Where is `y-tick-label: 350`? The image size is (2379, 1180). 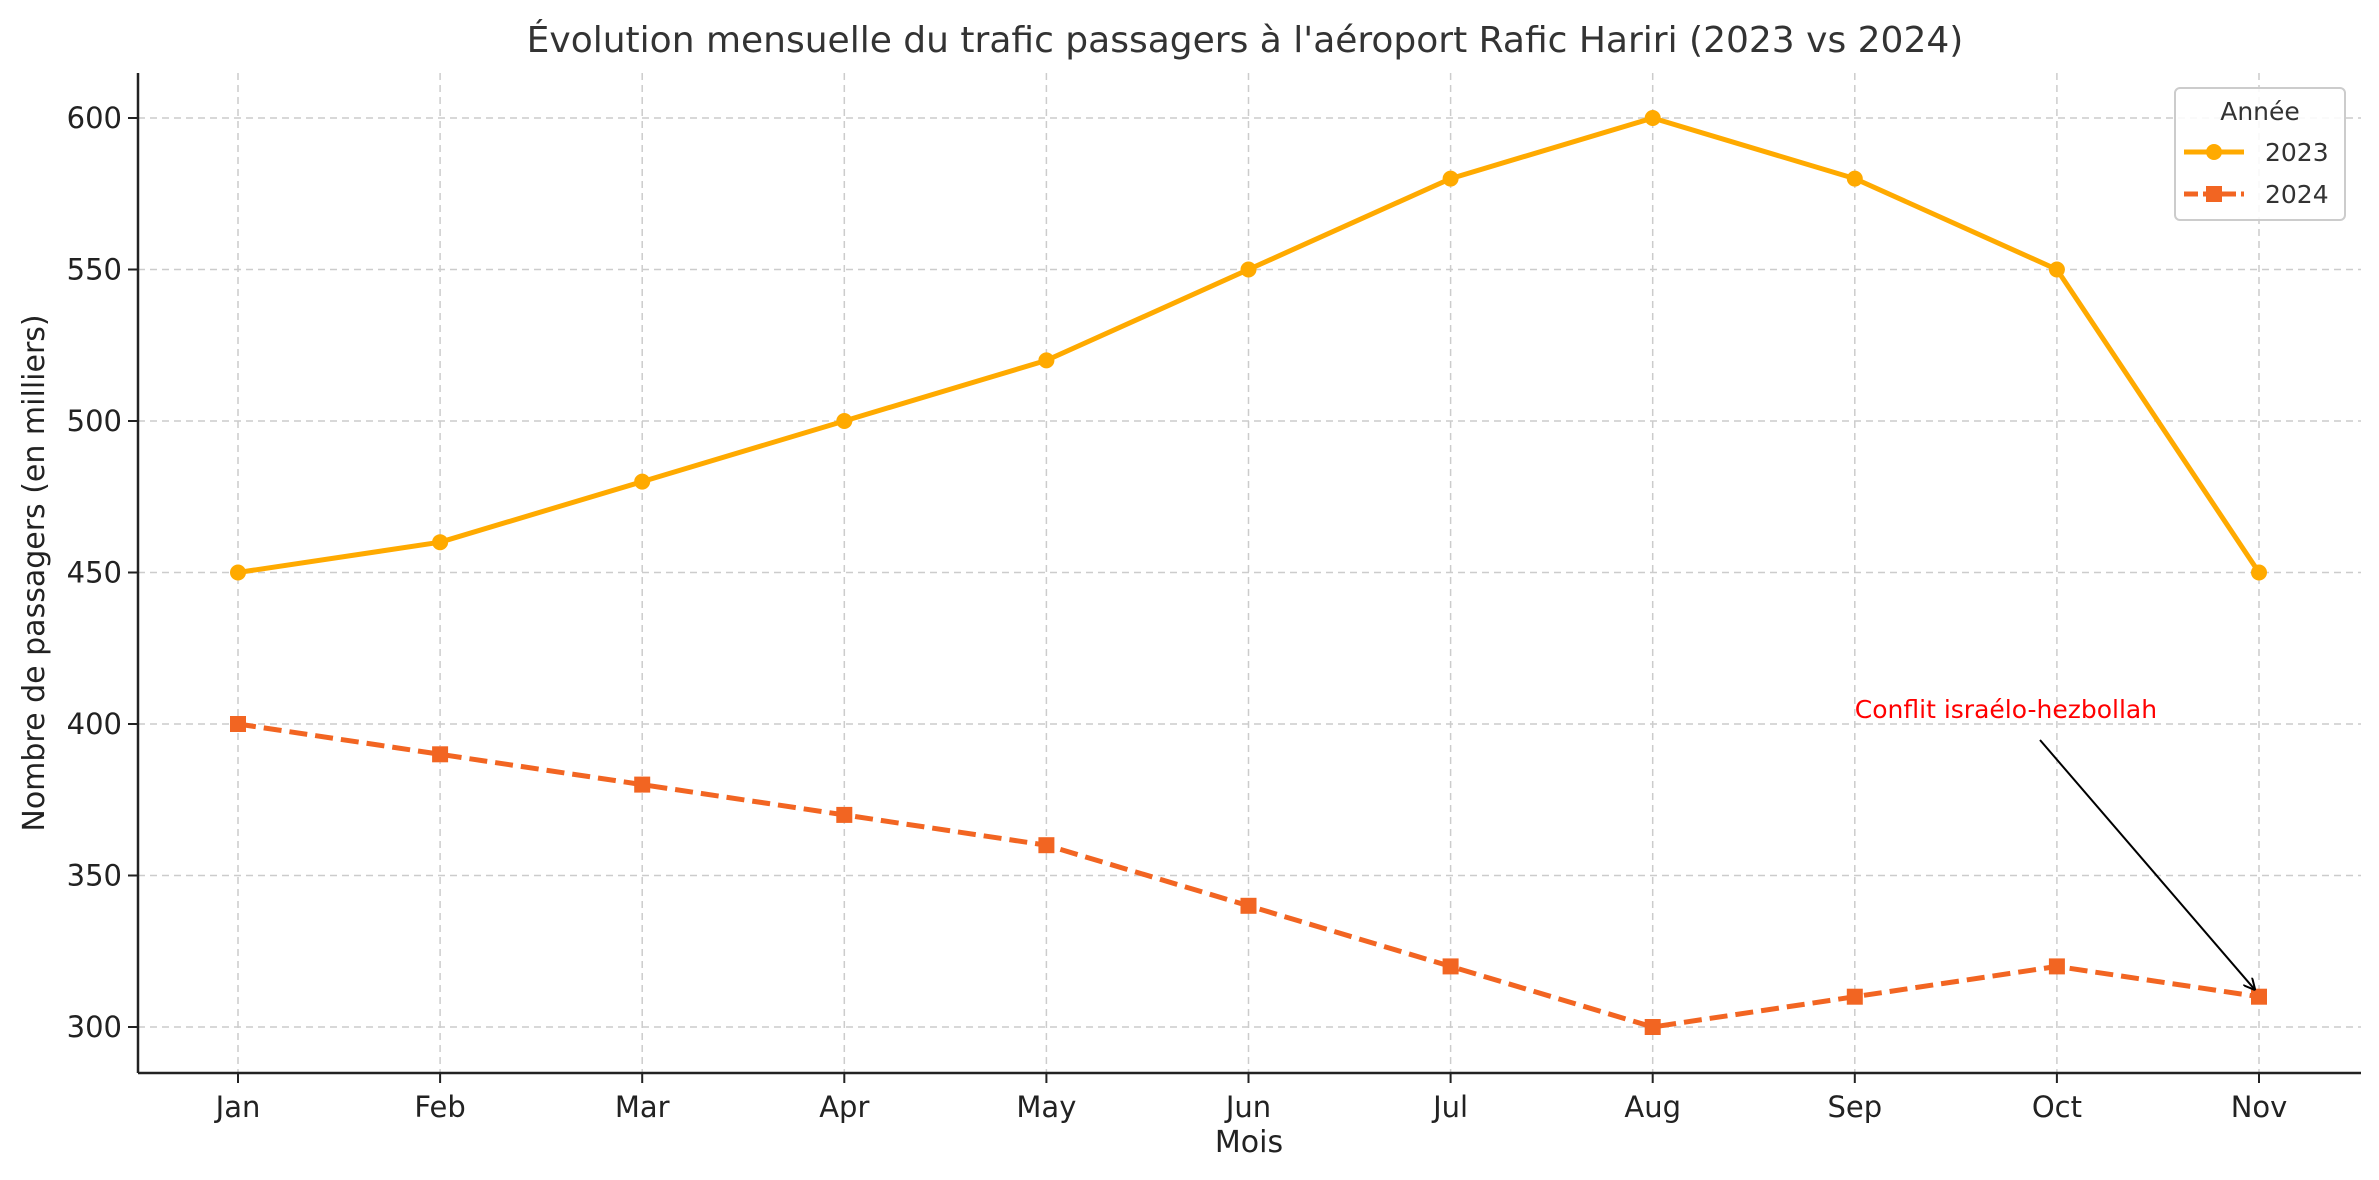
y-tick-label: 350 is located at coordinates (94, 876).